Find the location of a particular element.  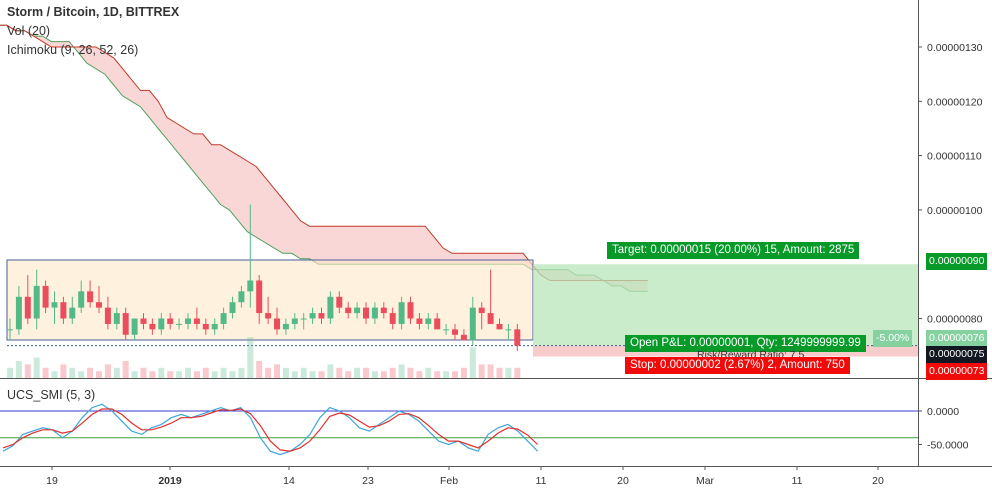

time-tick-label: 11 is located at coordinates (541, 481).